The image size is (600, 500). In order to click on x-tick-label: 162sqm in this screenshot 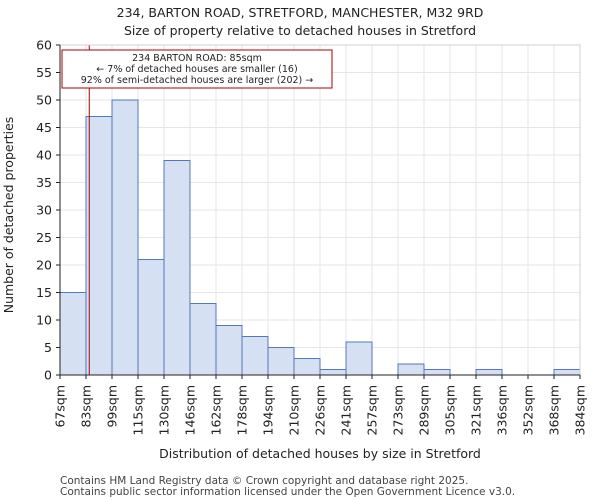, I will do `click(216, 410)`.